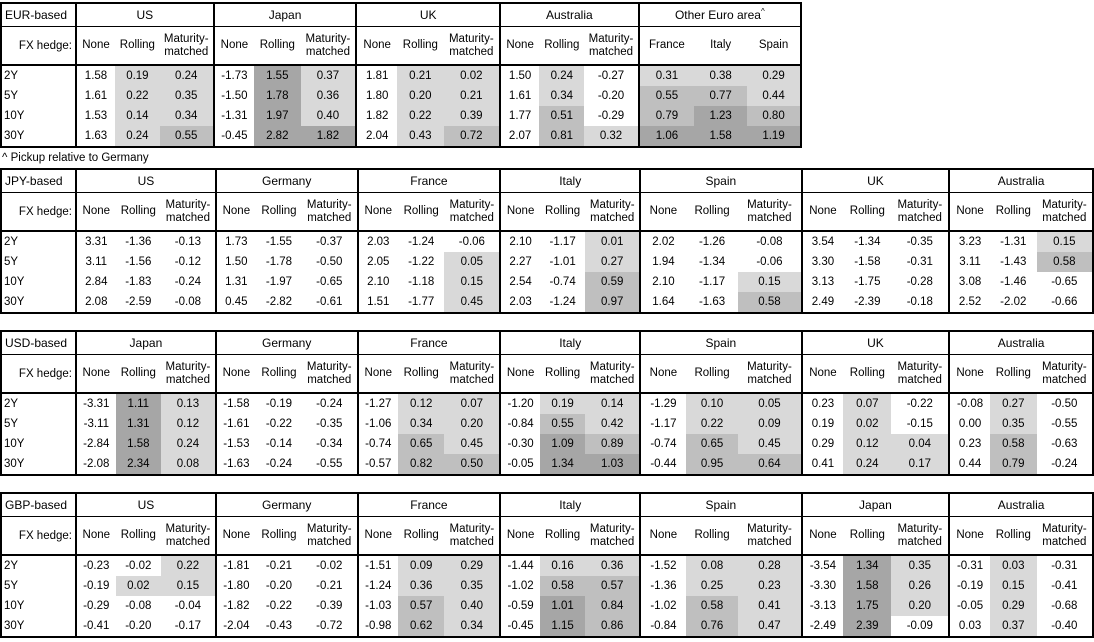  I want to click on data-cell: 0.55, so click(186, 136).